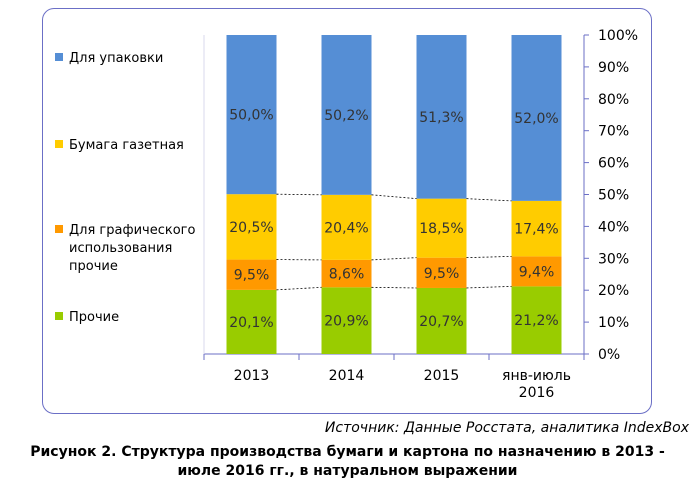 This screenshot has height=491, width=695. I want to click on data-label: 20,1%, so click(251, 323).